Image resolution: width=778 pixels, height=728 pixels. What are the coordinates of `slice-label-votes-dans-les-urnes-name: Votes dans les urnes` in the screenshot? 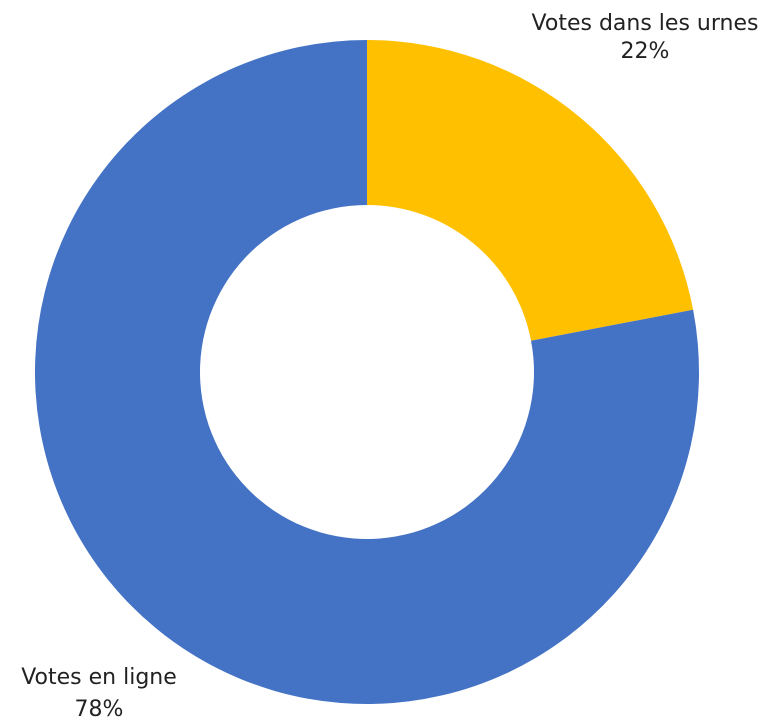 It's located at (645, 23).